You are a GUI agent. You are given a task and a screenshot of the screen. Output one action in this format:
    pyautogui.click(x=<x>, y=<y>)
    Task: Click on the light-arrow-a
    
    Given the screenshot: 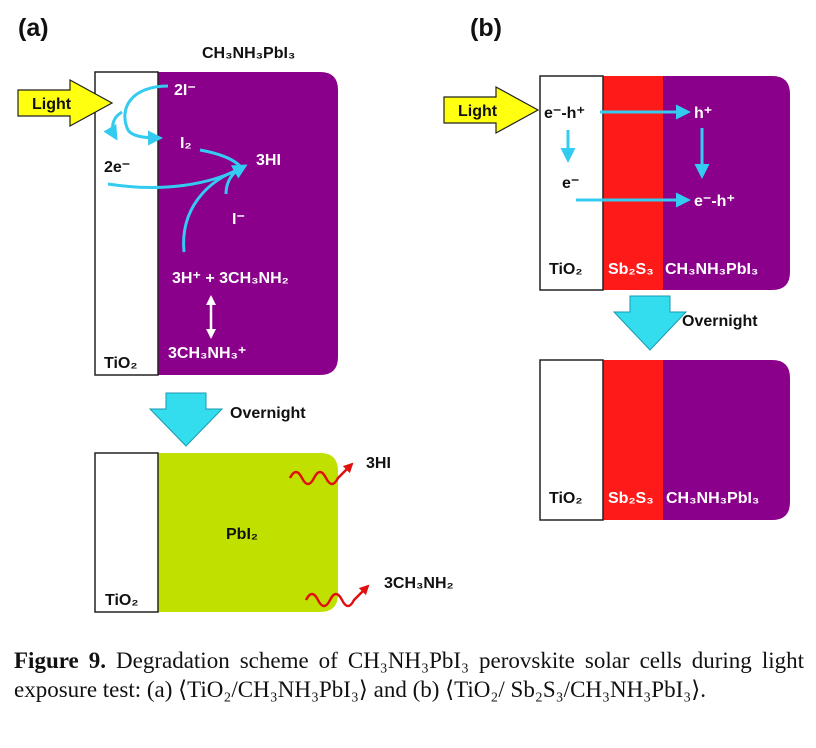 What is the action you would take?
    pyautogui.click(x=65, y=103)
    